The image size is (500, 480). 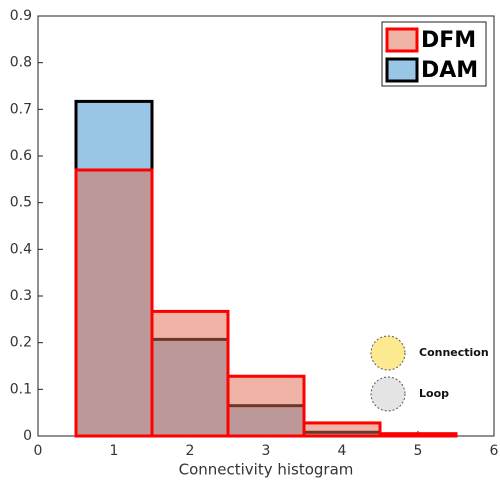 What do you see at coordinates (21, 249) in the screenshot?
I see `y-tick-label: 0.4` at bounding box center [21, 249].